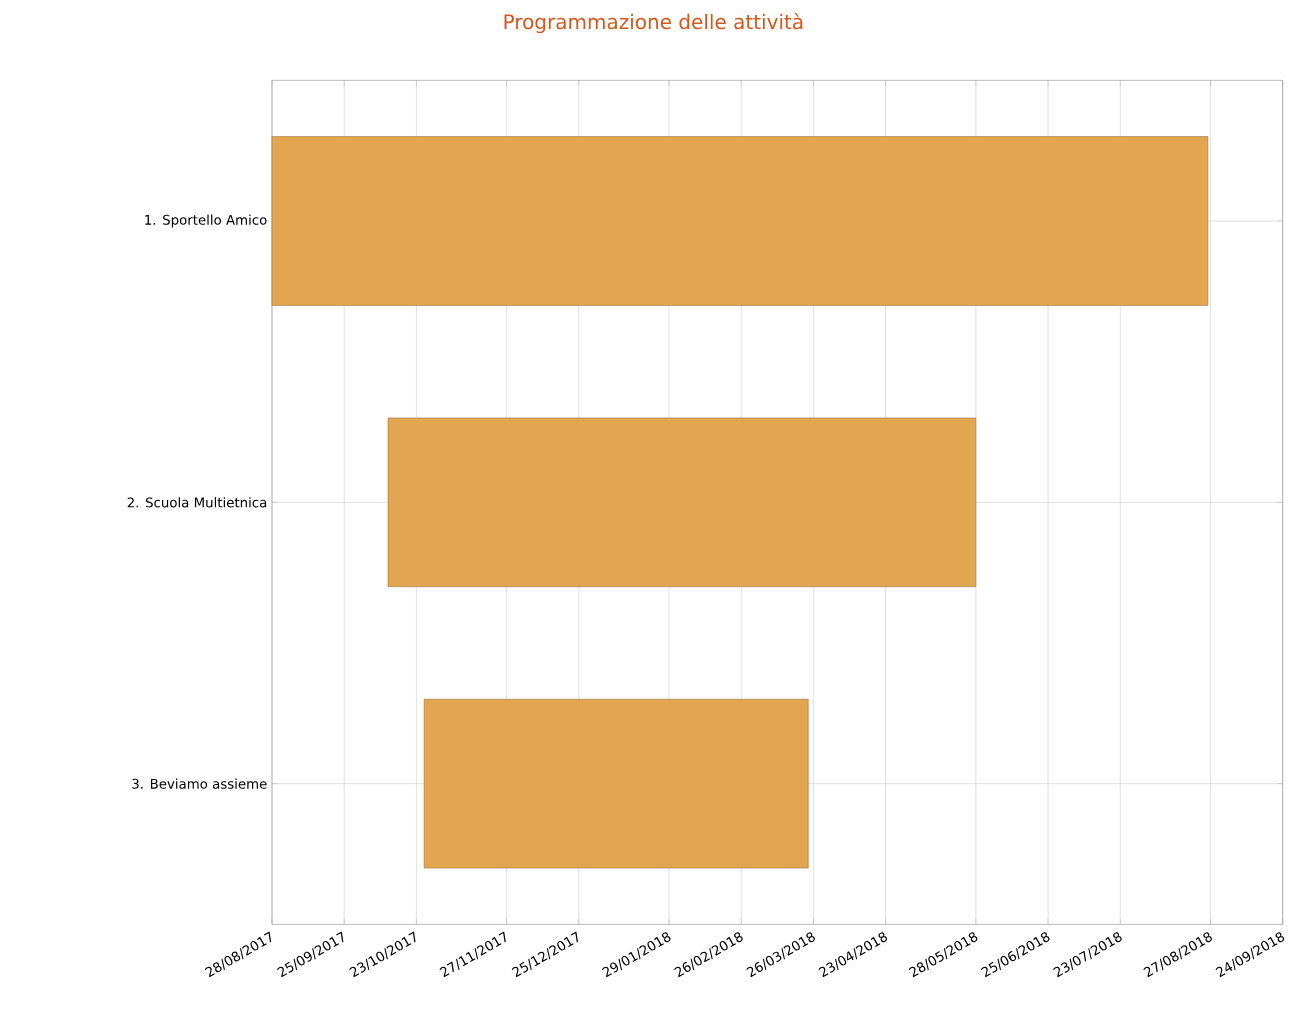  What do you see at coordinates (199, 783) in the screenshot?
I see `y-tick-label: 3. Beviamo assieme` at bounding box center [199, 783].